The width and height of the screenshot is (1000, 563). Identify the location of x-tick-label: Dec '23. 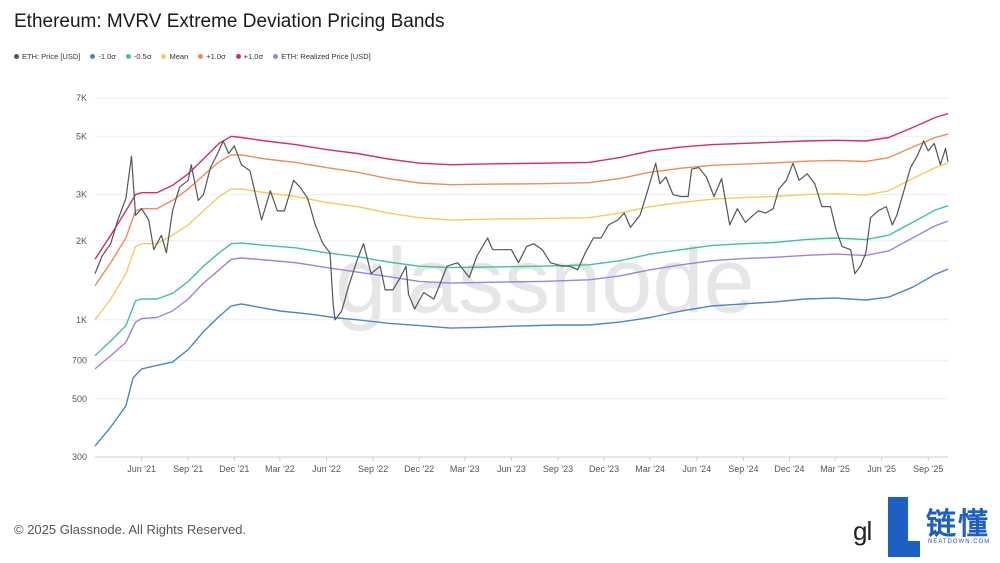
(604, 469).